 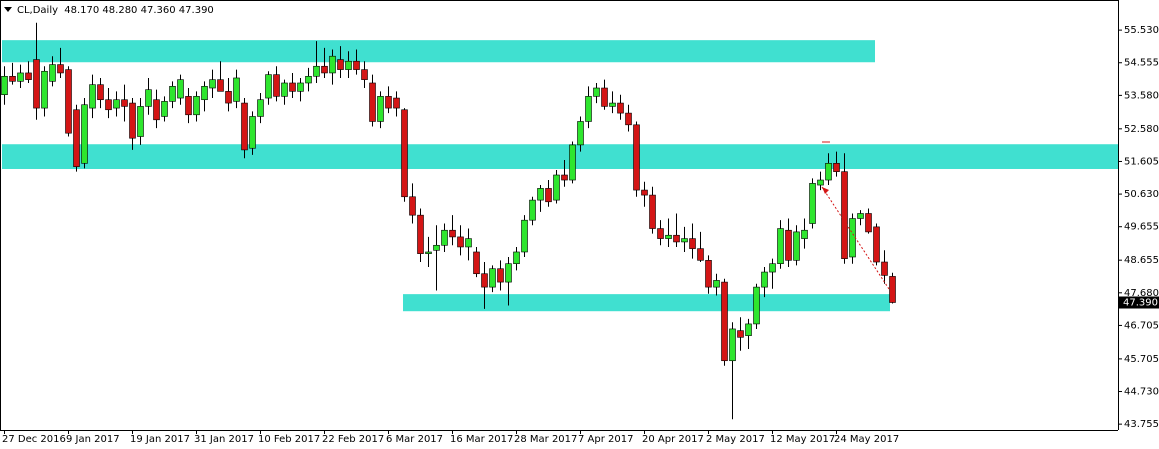 I want to click on x-tick-label: 6 Mar 2017, so click(x=414, y=439).